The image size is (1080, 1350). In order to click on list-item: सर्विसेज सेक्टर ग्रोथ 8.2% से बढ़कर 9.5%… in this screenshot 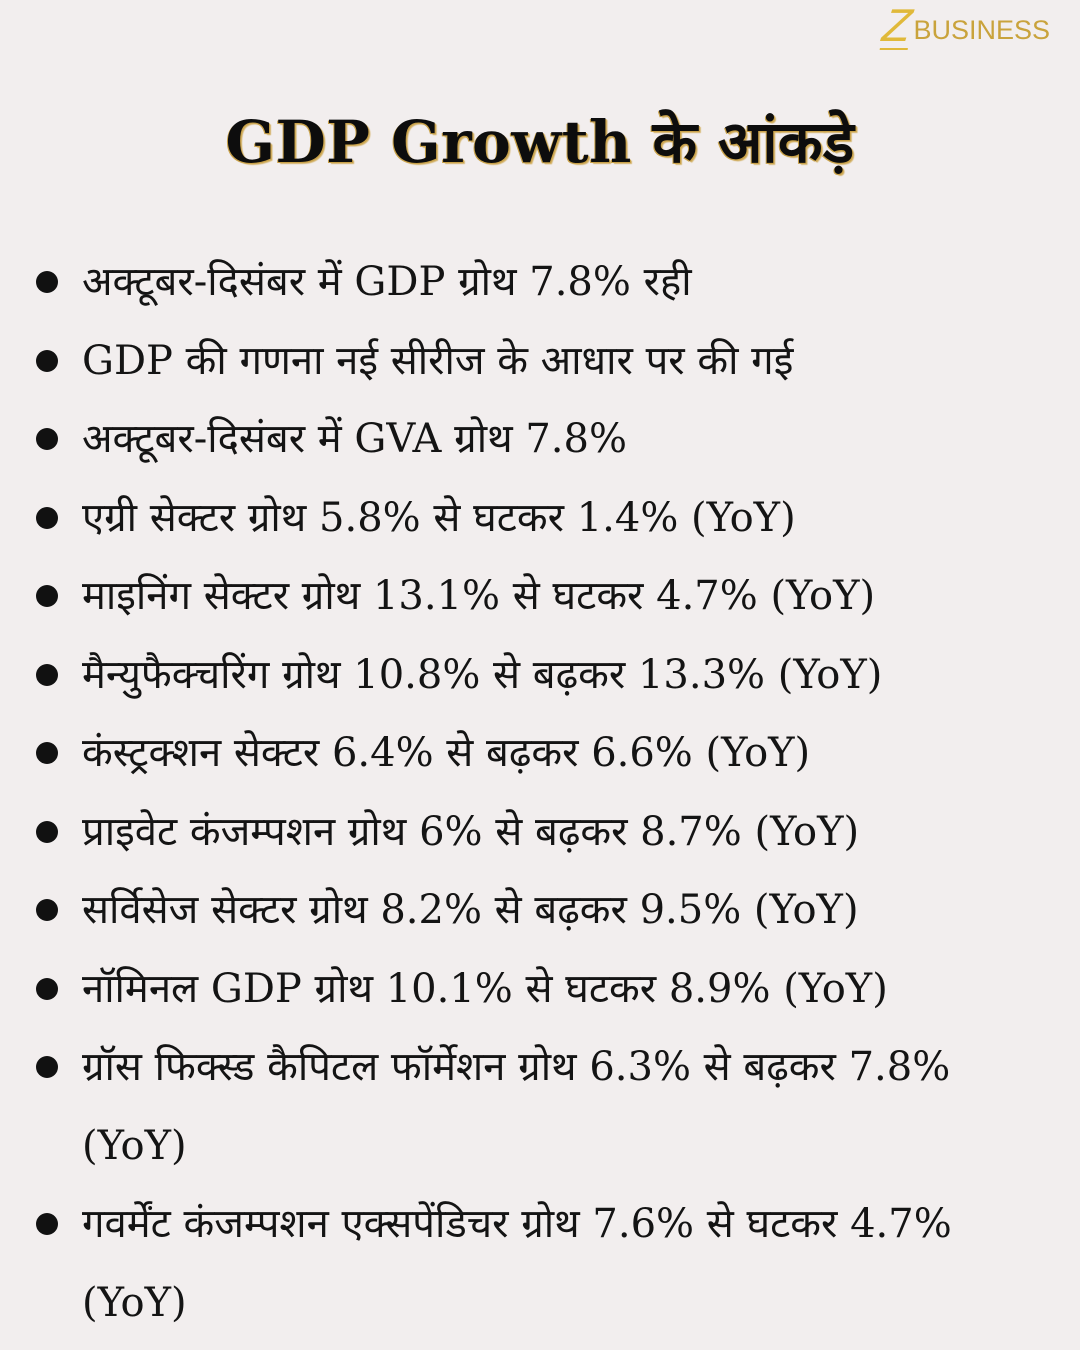, I will do `click(548, 910)`.